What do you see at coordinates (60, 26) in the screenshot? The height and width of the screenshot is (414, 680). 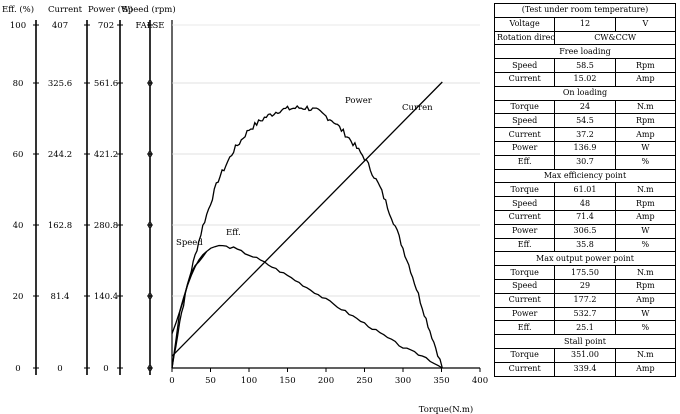 I see `axis-tick-label: 407` at bounding box center [60, 26].